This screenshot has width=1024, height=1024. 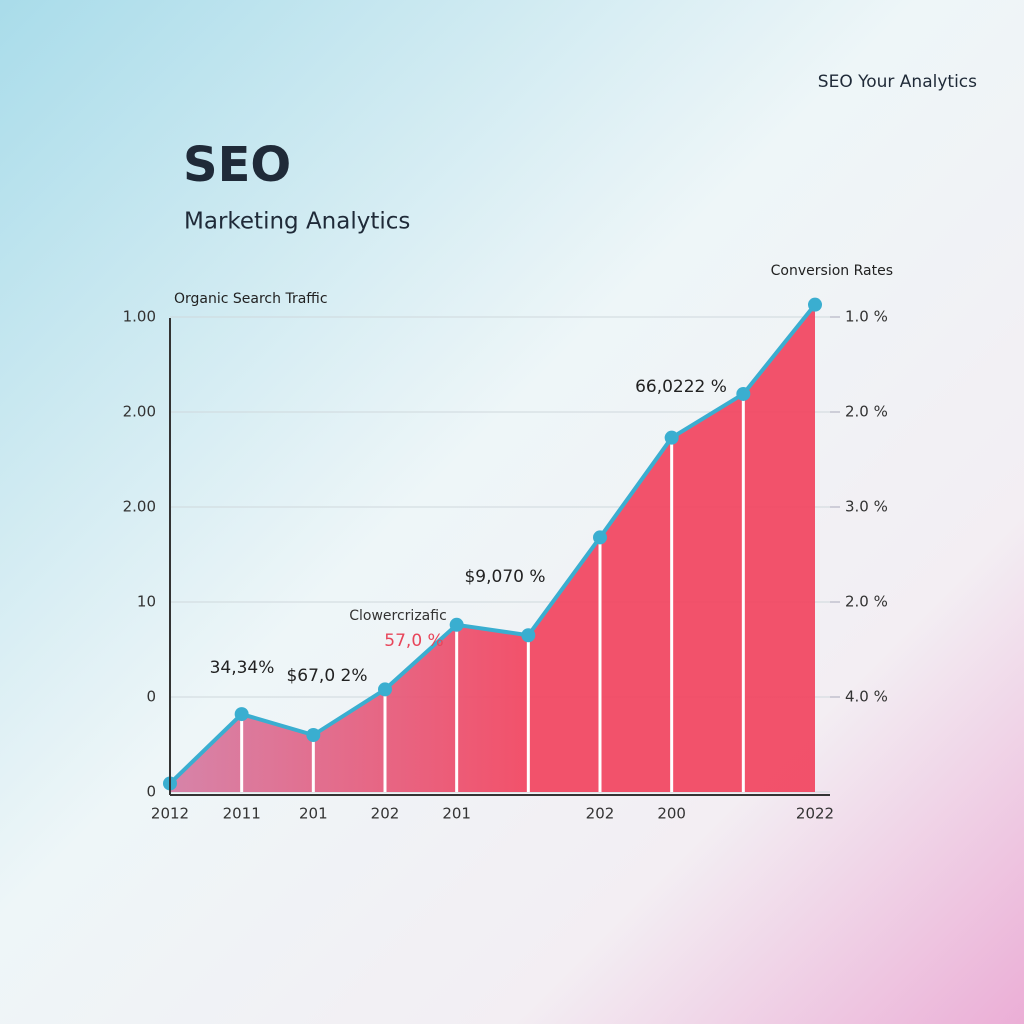 What do you see at coordinates (170, 814) in the screenshot?
I see `x-tick-label: 2012` at bounding box center [170, 814].